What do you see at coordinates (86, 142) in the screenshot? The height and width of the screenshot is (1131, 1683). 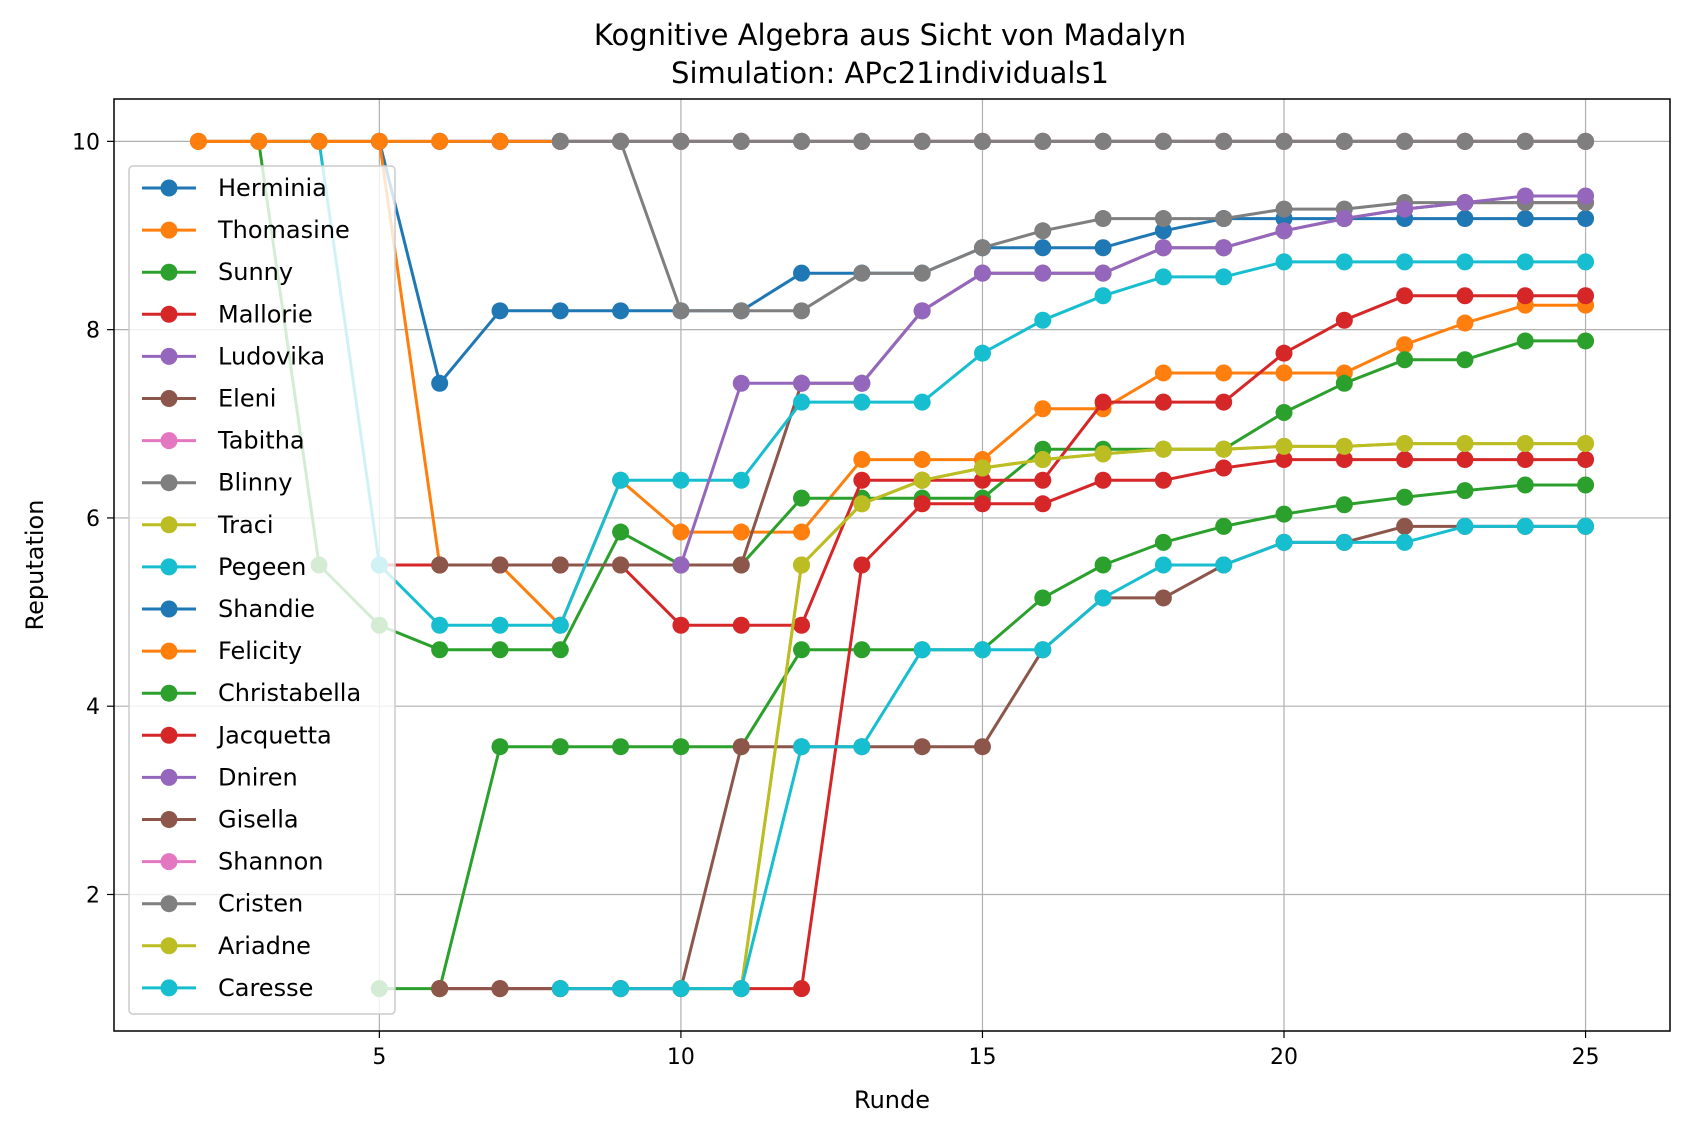 I see `y-tick-label: 10` at bounding box center [86, 142].